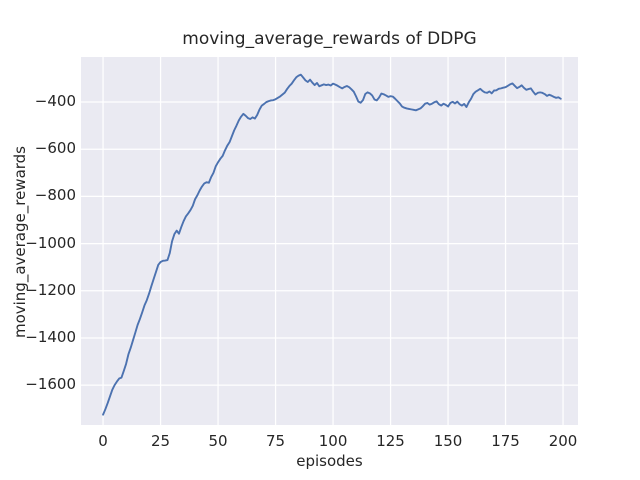 Image resolution: width=640 pixels, height=480 pixels. I want to click on y-tick-label: −600, so click(55, 148).